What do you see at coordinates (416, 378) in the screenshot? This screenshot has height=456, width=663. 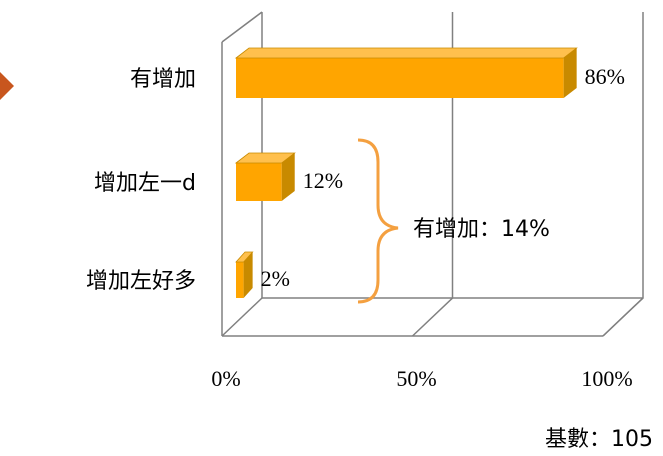 I see `x-tick-label: 50%` at bounding box center [416, 378].